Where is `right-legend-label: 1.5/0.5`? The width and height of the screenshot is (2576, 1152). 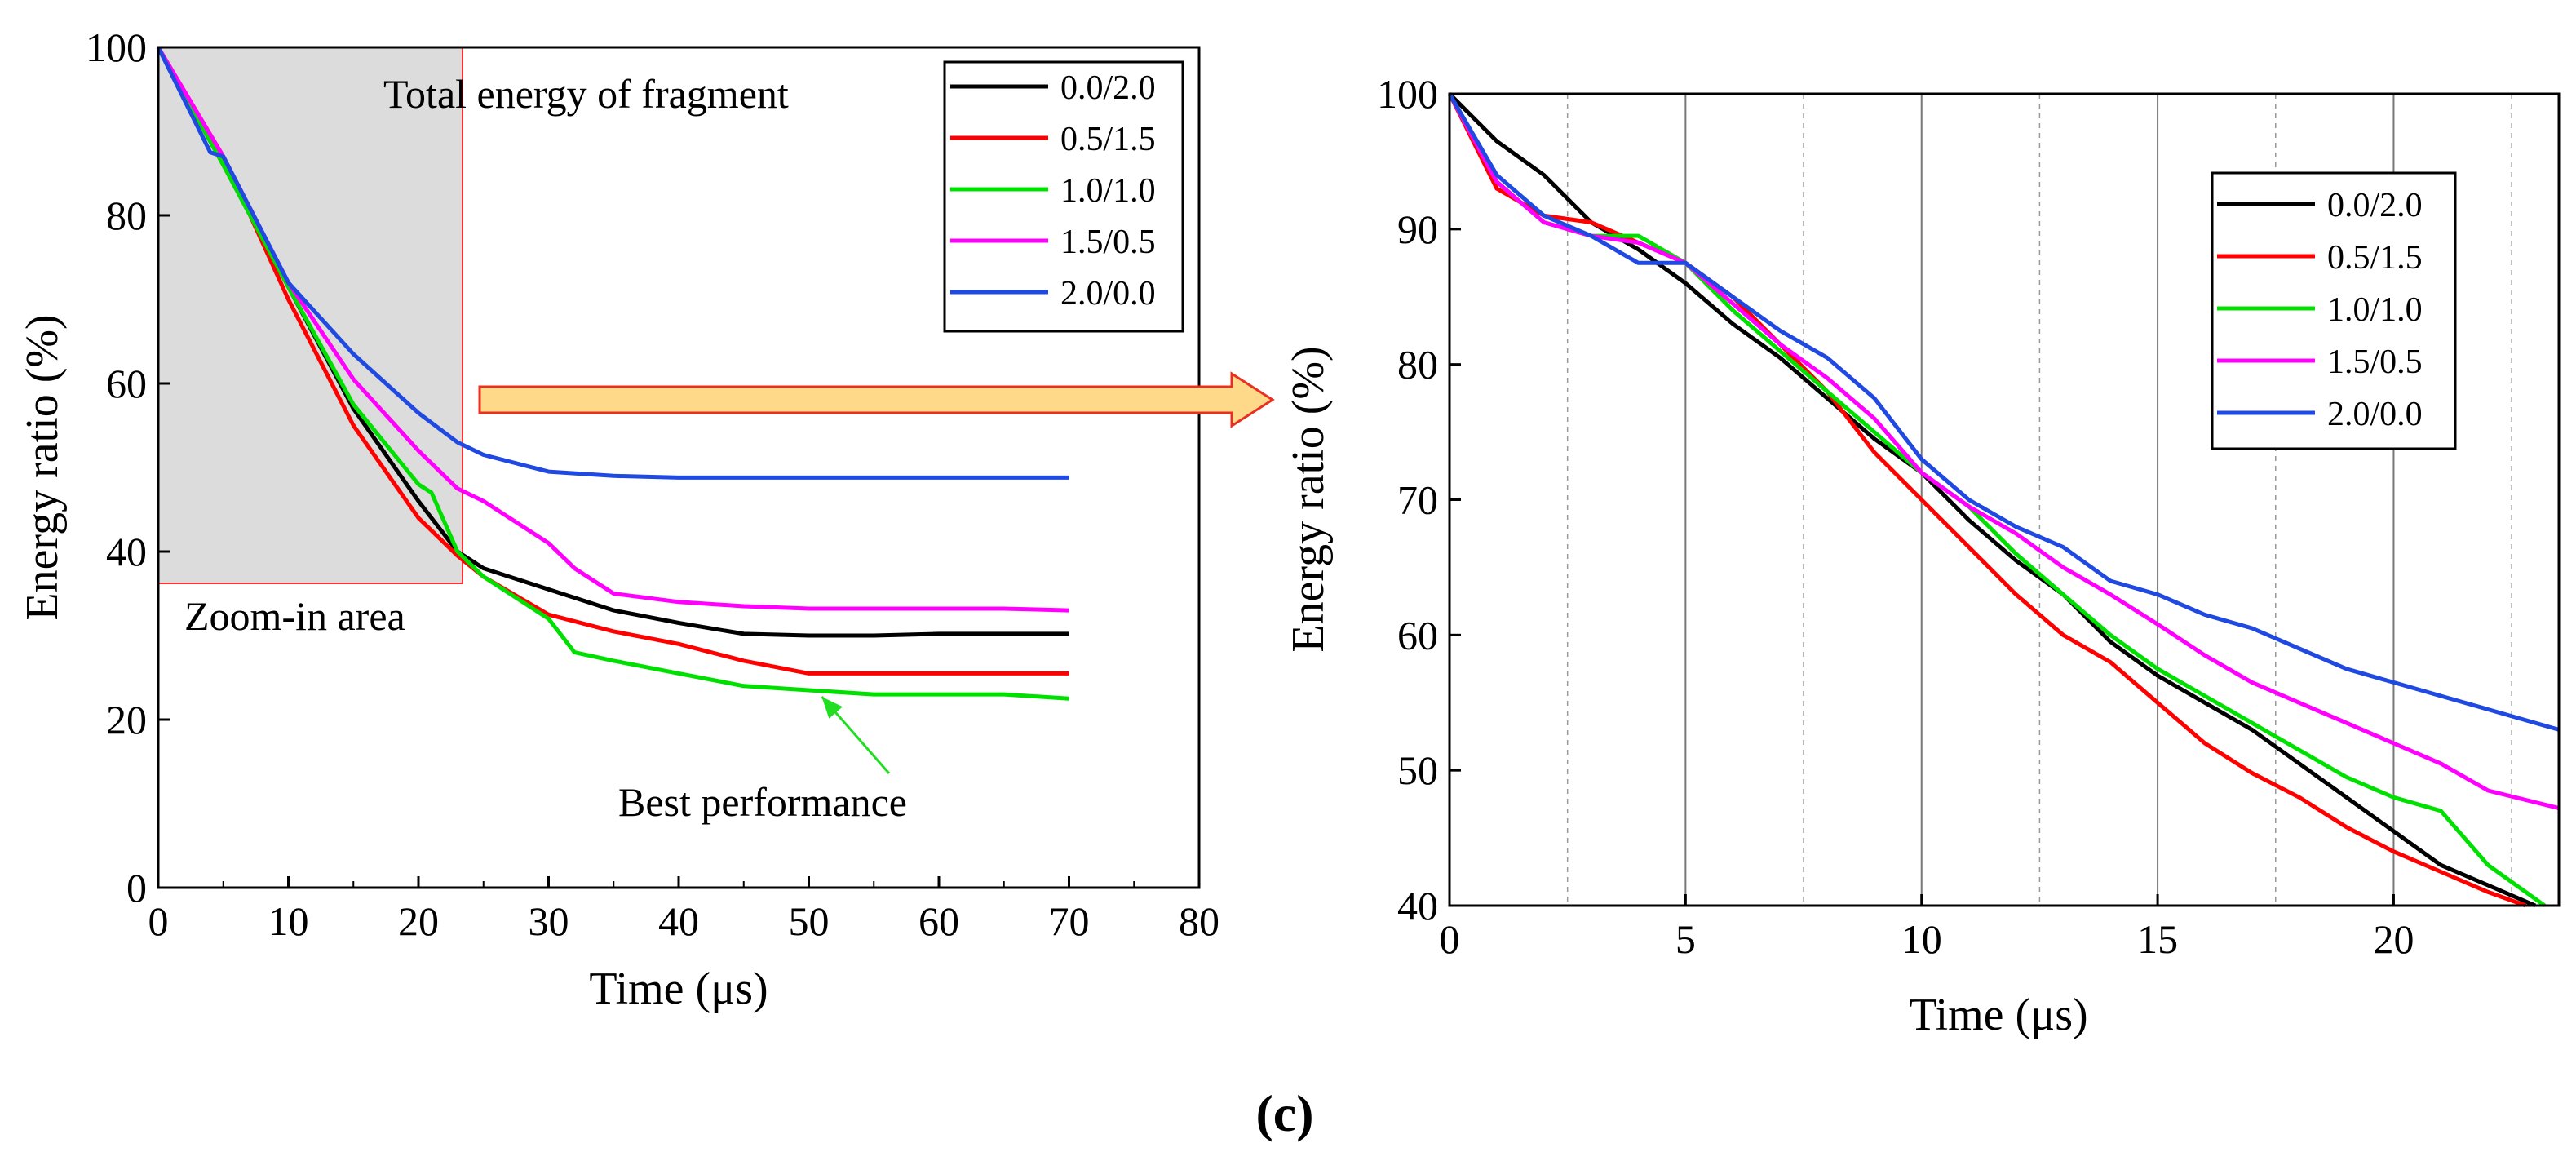 right-legend-label: 1.5/0.5 is located at coordinates (2375, 362).